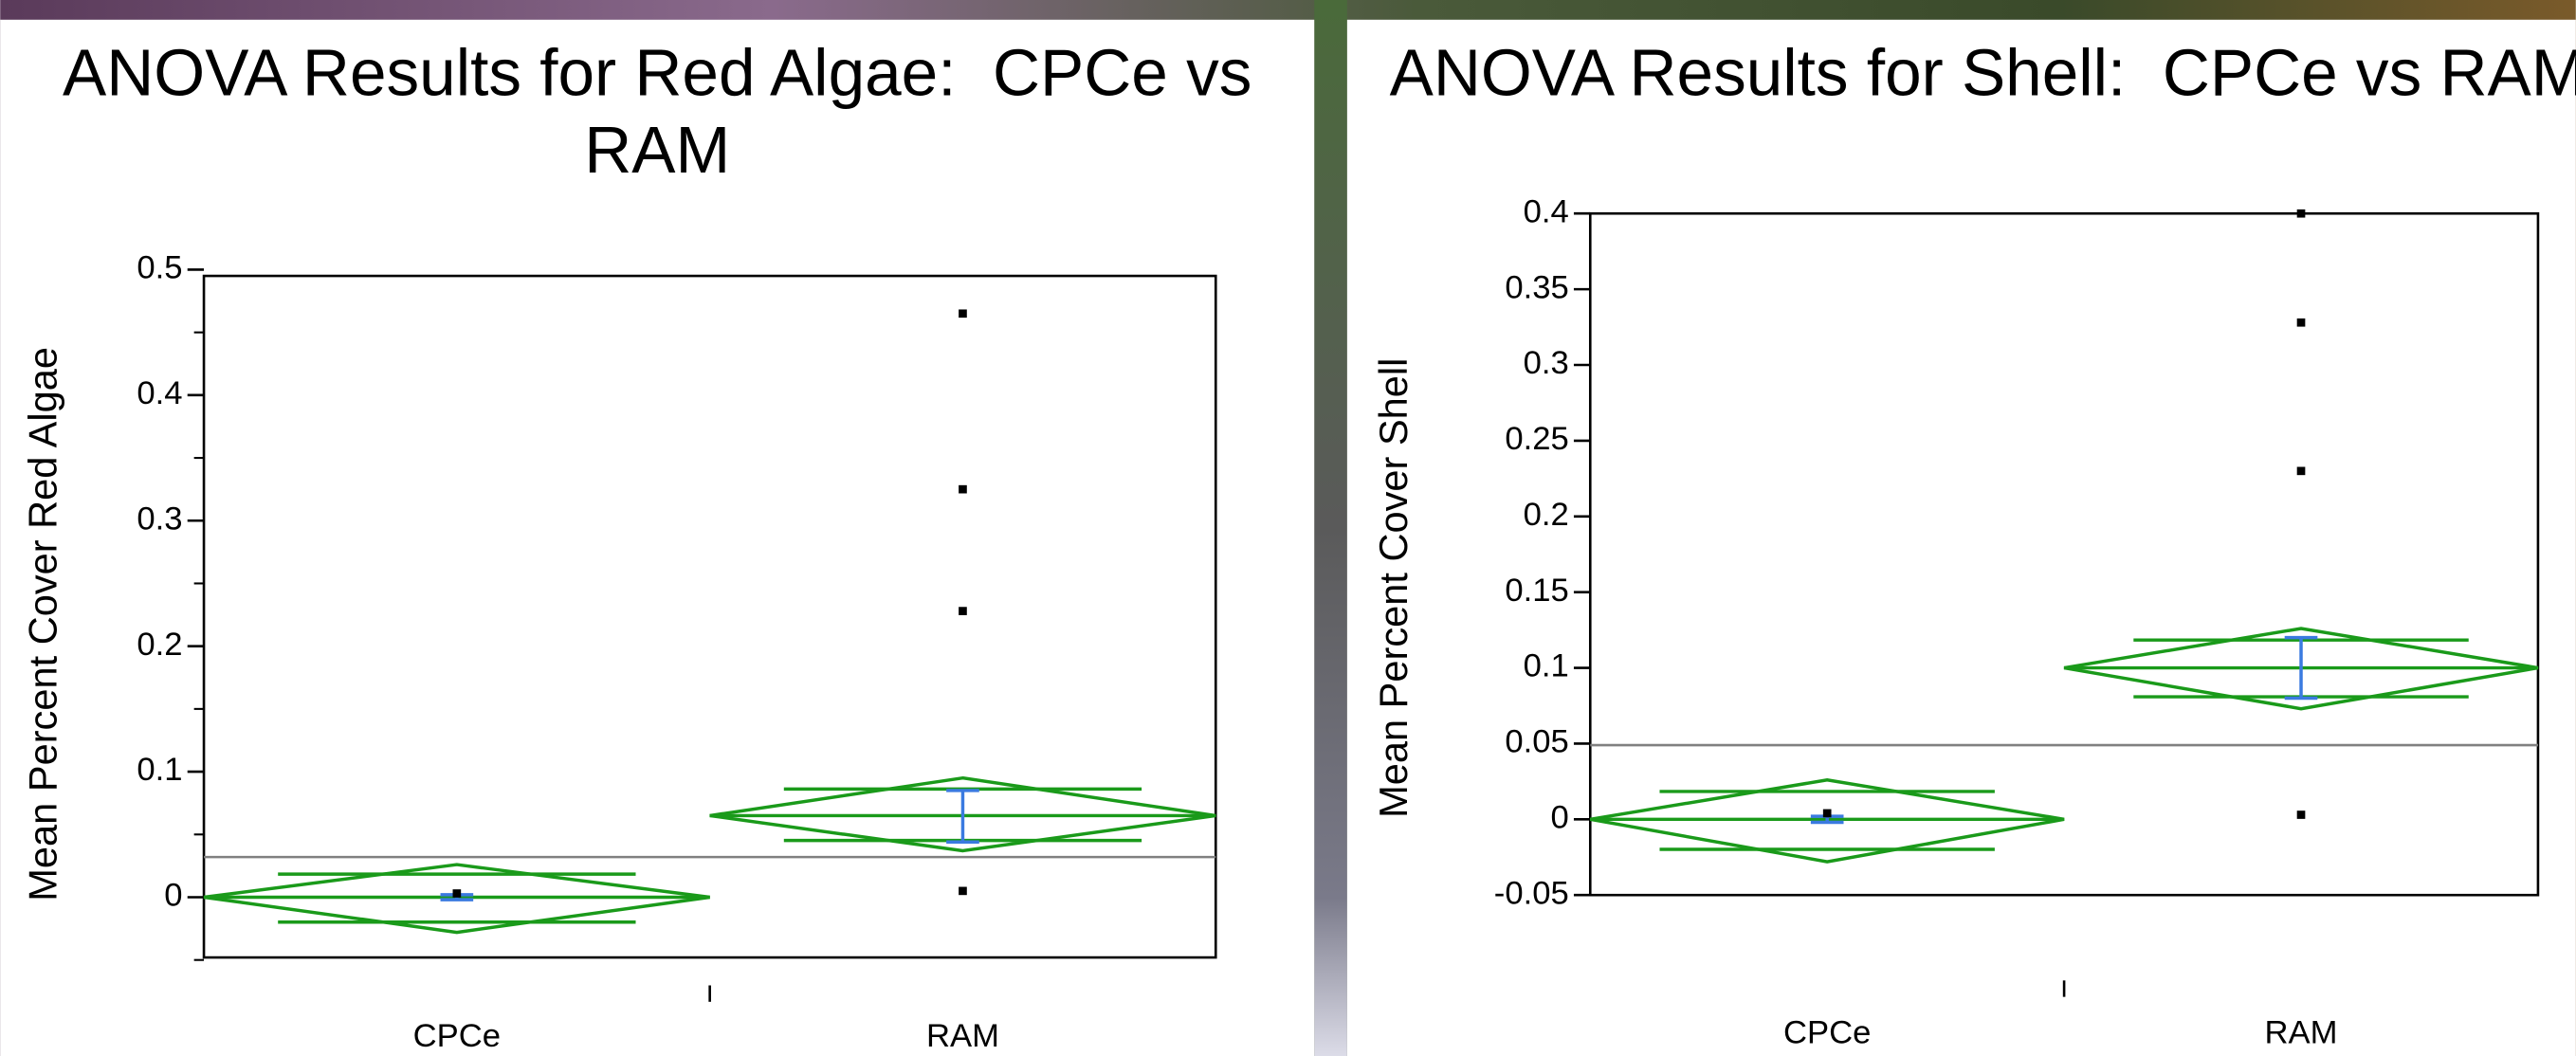  I want to click on chart-title: ANOVA Results for Shell: CPCe vs RAM, so click(1982, 74).